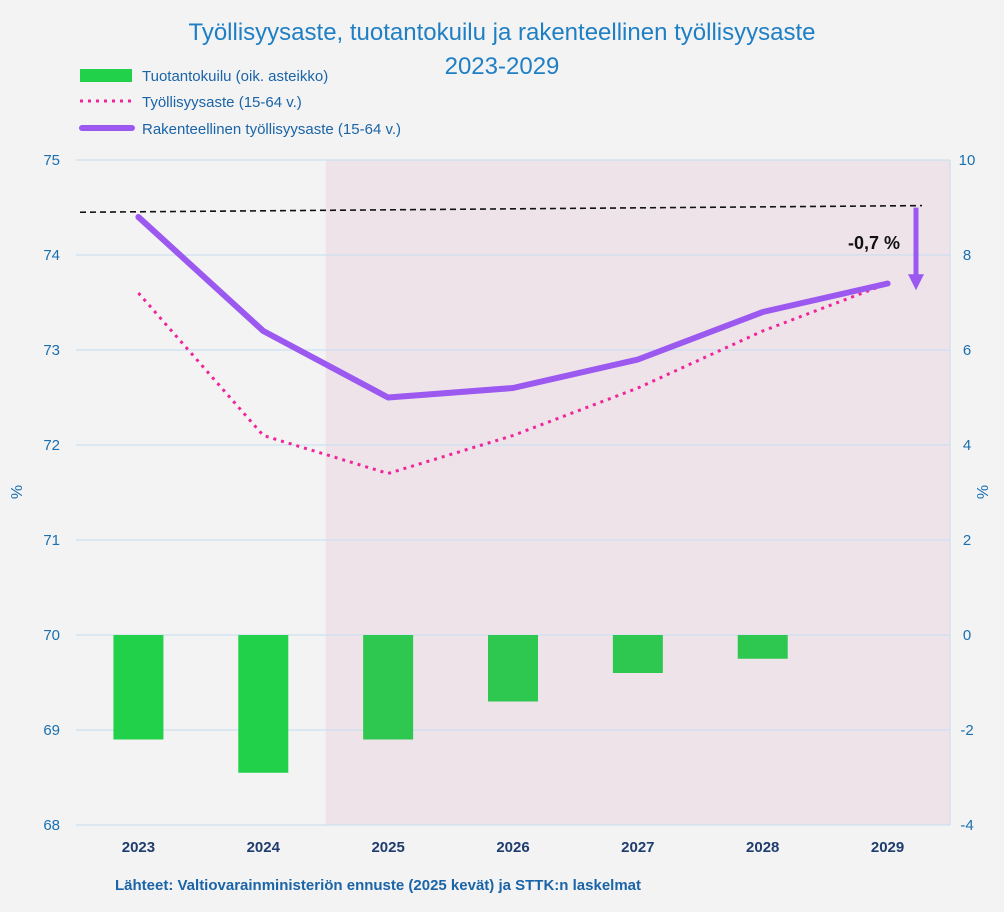 The image size is (1004, 912). Describe the element at coordinates (916, 249) in the screenshot. I see `arrow-icon` at that location.